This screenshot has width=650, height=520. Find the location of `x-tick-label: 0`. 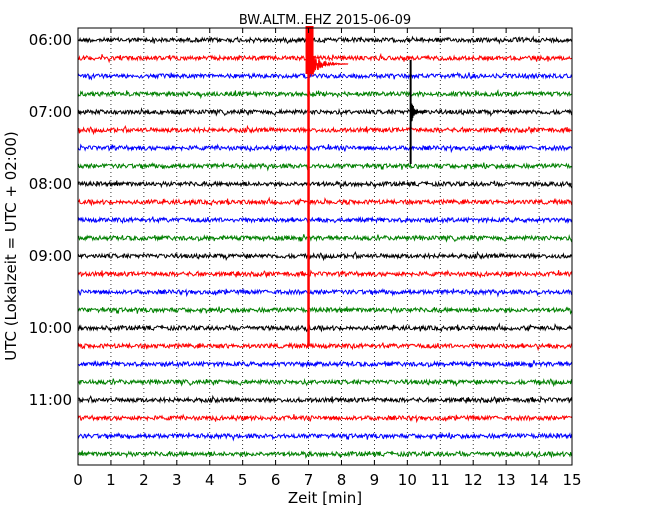

x-tick-label: 0 is located at coordinates (78, 480).